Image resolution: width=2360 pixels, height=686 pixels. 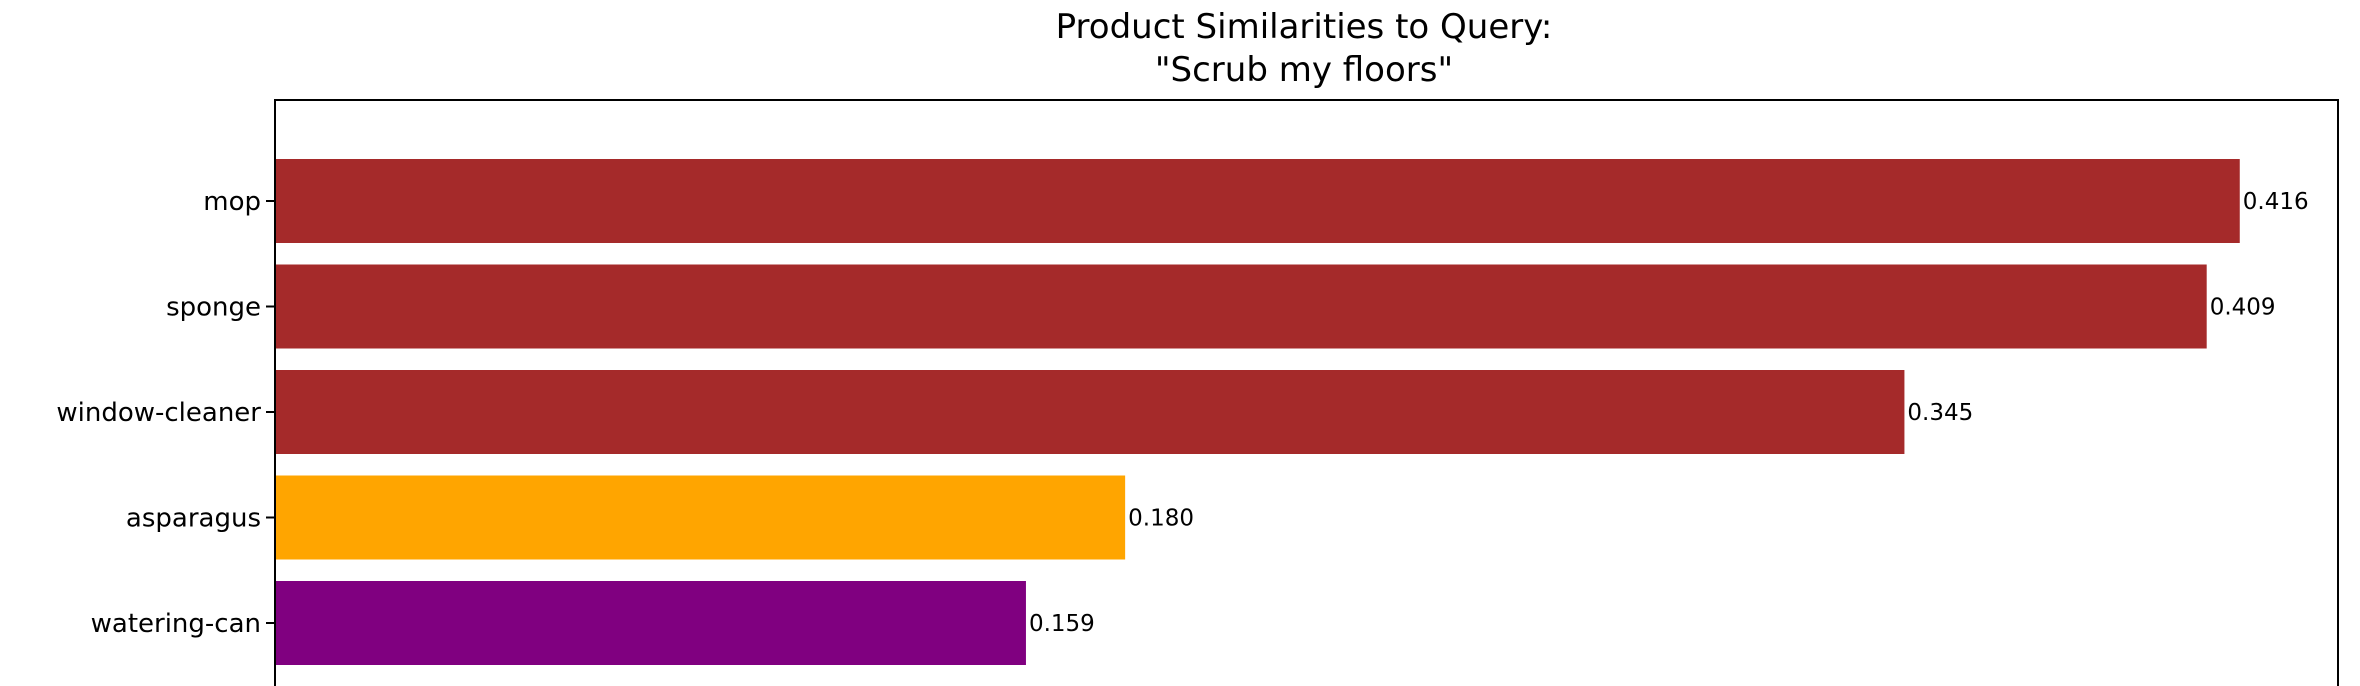 What do you see at coordinates (176, 624) in the screenshot?
I see `y-tick-label: watering-can` at bounding box center [176, 624].